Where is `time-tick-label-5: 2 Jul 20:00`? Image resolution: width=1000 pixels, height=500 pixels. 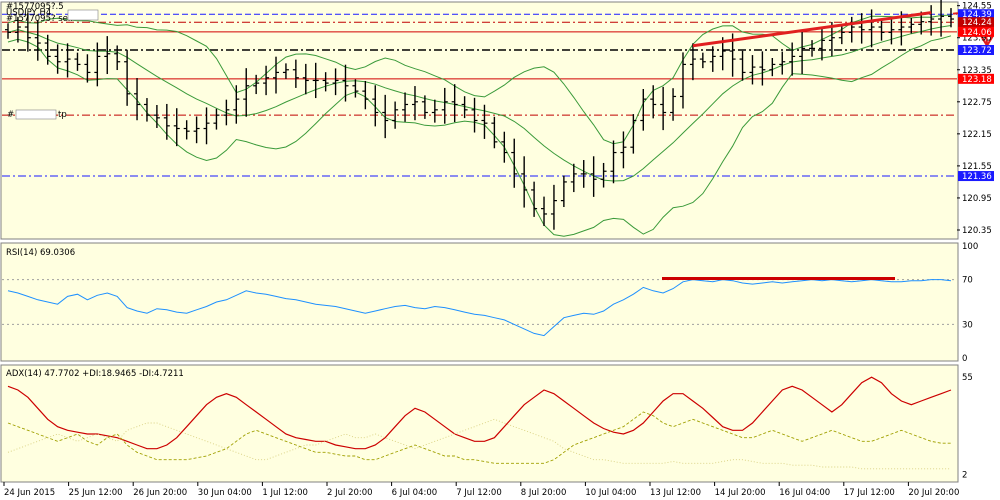
time-tick-label-5: 2 Jul 20:00 is located at coordinates (350, 493).